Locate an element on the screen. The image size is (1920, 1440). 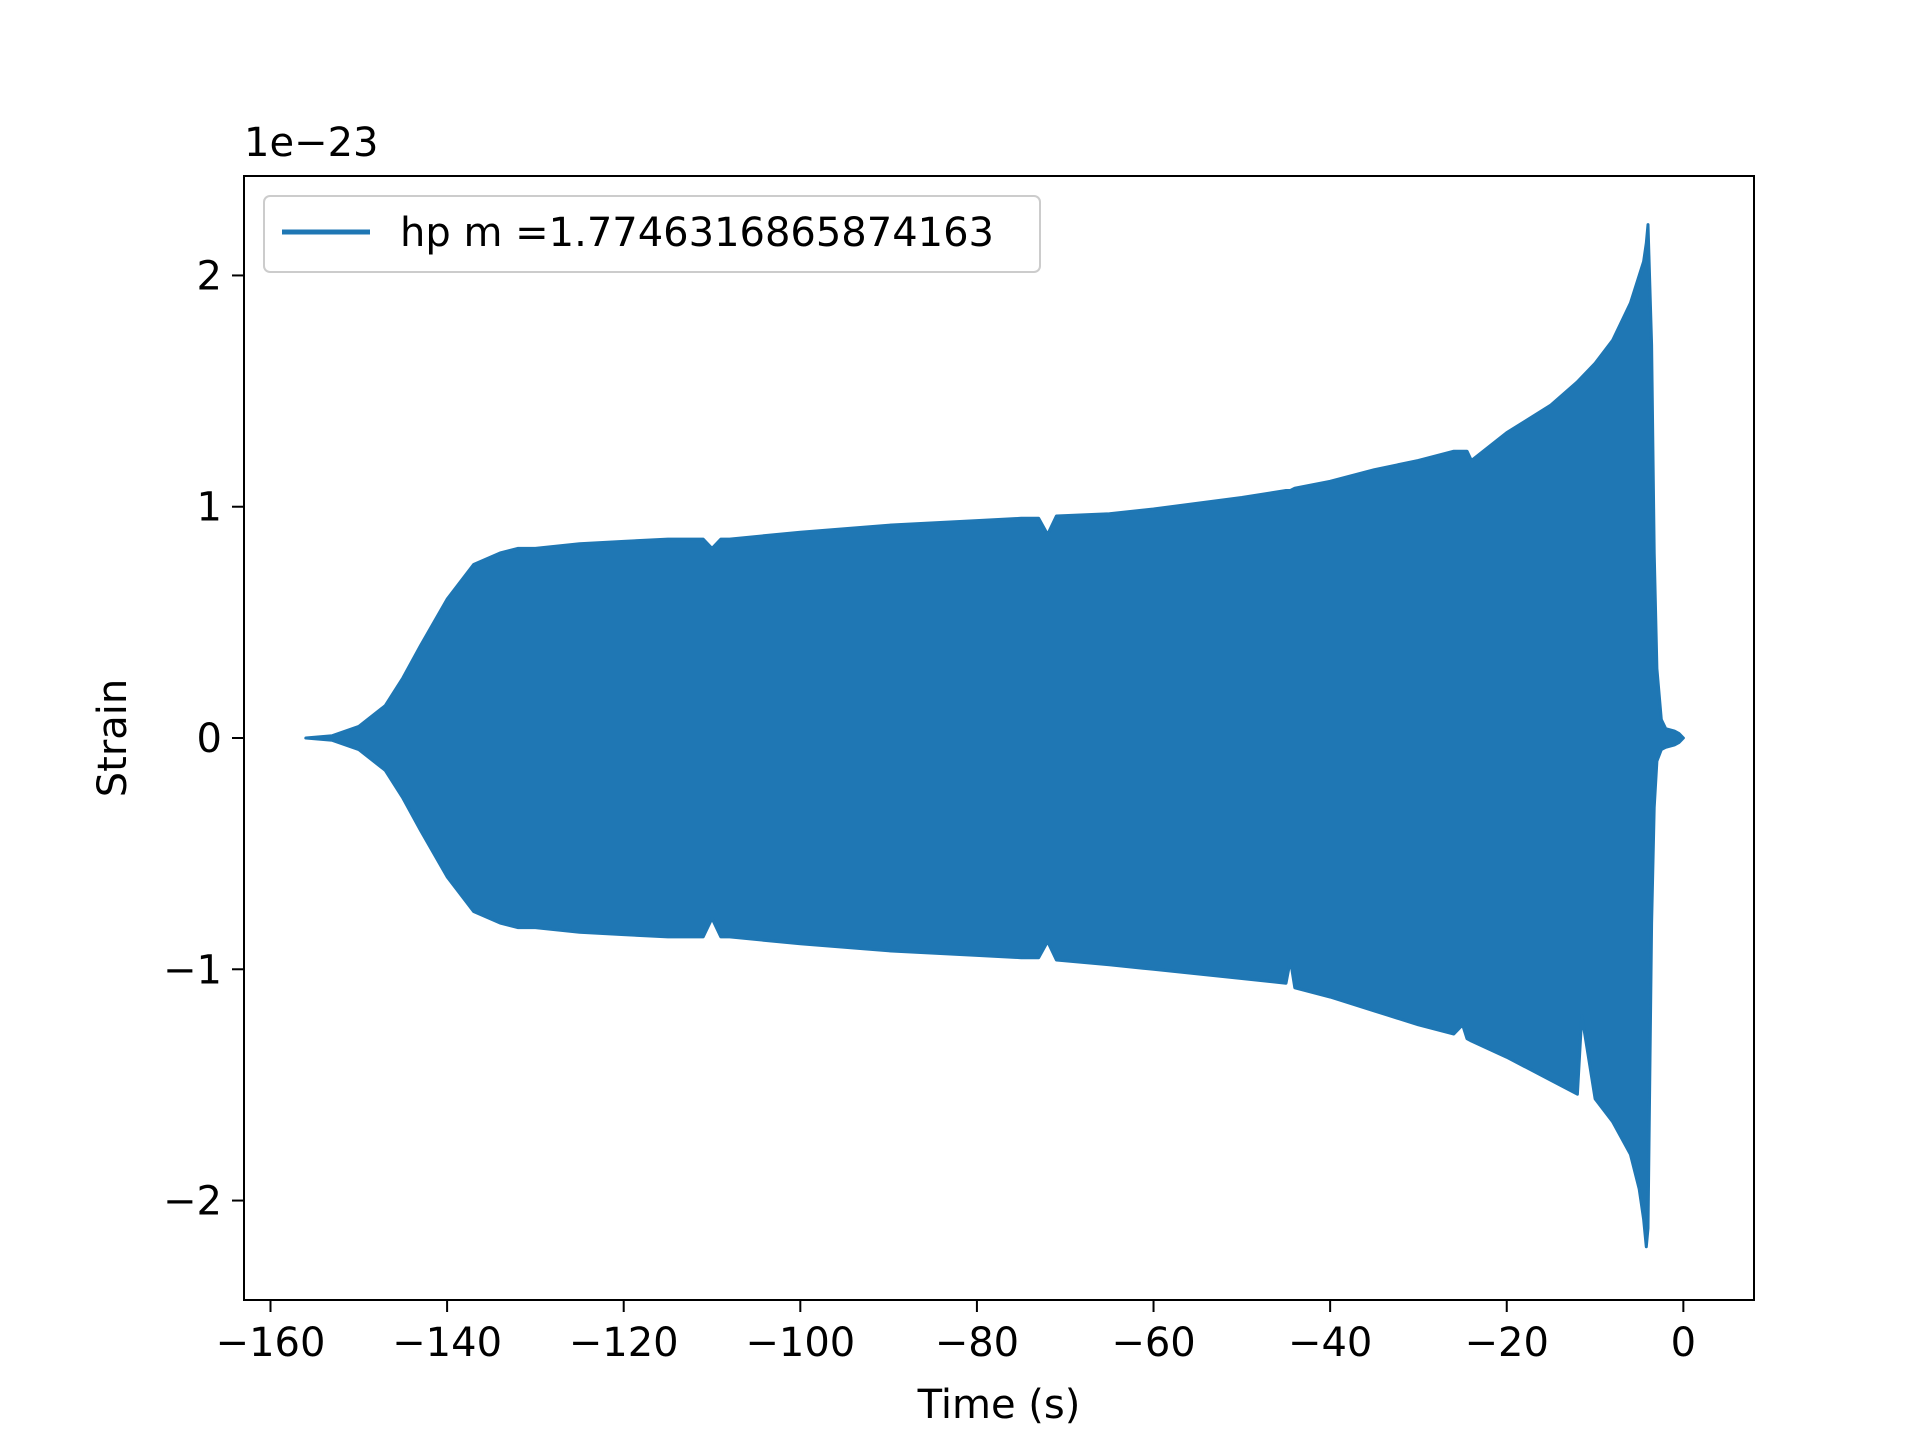
legend: hp m =1.7746316865874163 is located at coordinates (652, 234).